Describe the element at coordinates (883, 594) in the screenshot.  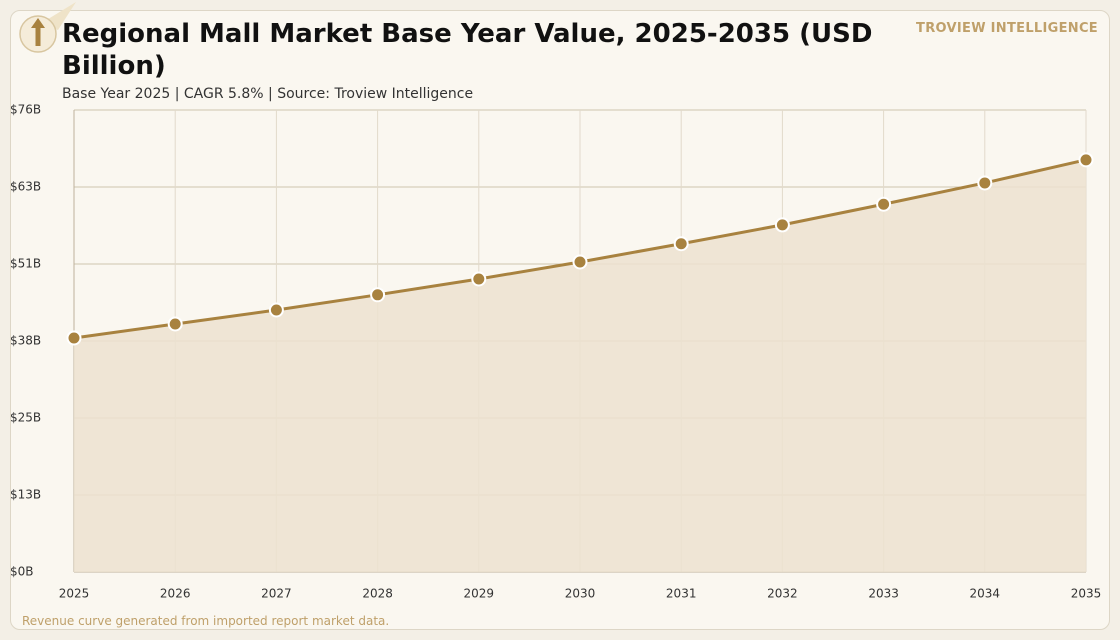
I see `x-tick-label: 2033` at that location.